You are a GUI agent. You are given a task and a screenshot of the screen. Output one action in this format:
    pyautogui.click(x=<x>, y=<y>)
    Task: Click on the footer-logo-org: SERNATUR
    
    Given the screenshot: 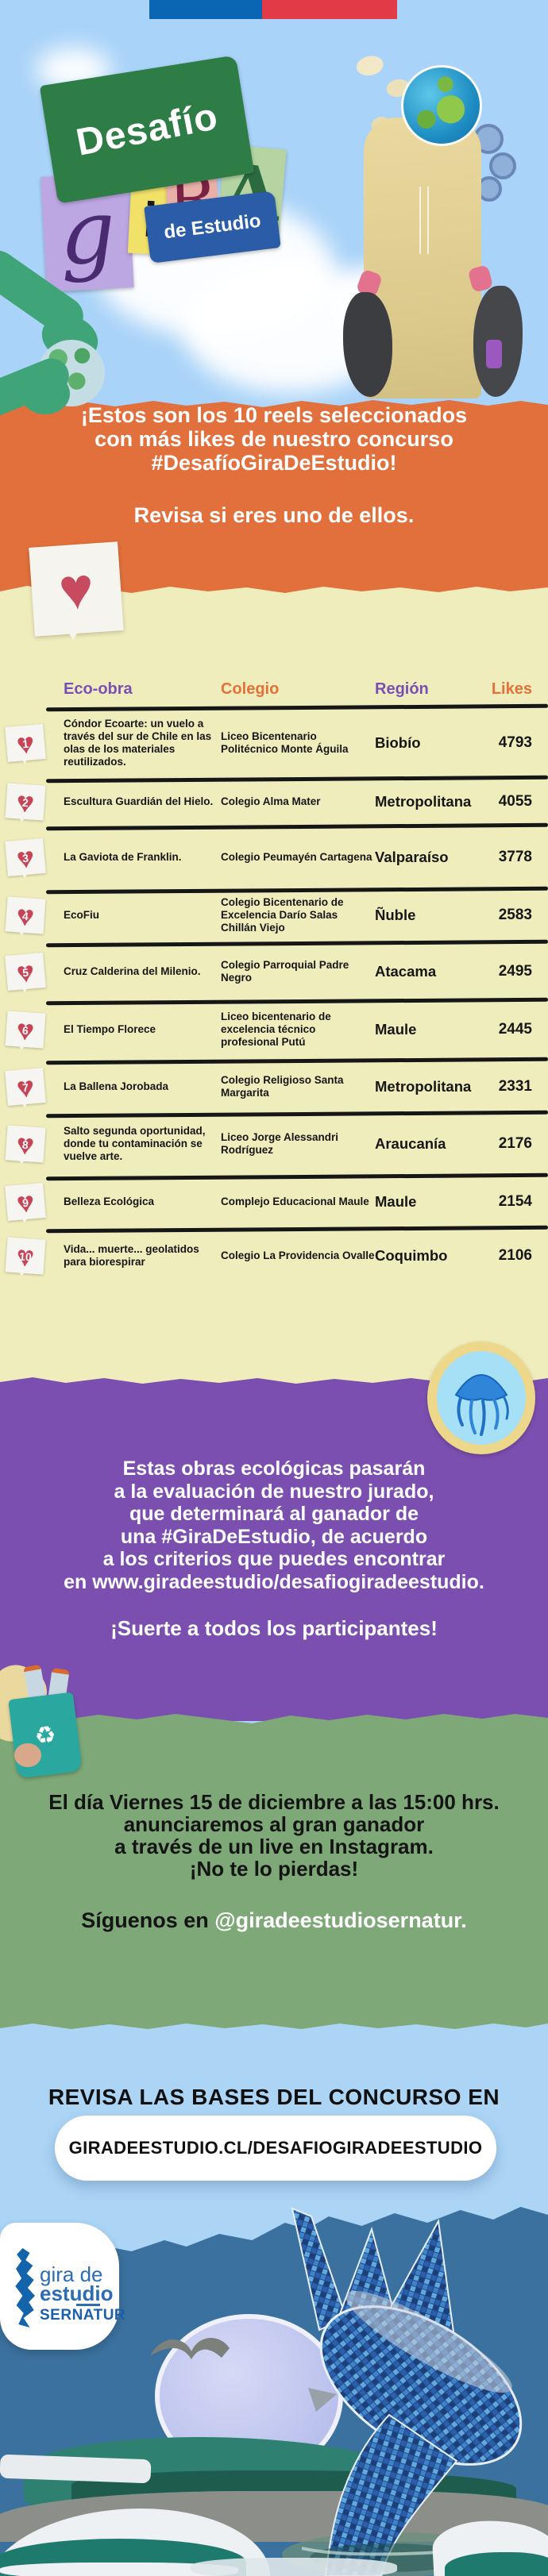 What is the action you would take?
    pyautogui.click(x=83, y=2315)
    